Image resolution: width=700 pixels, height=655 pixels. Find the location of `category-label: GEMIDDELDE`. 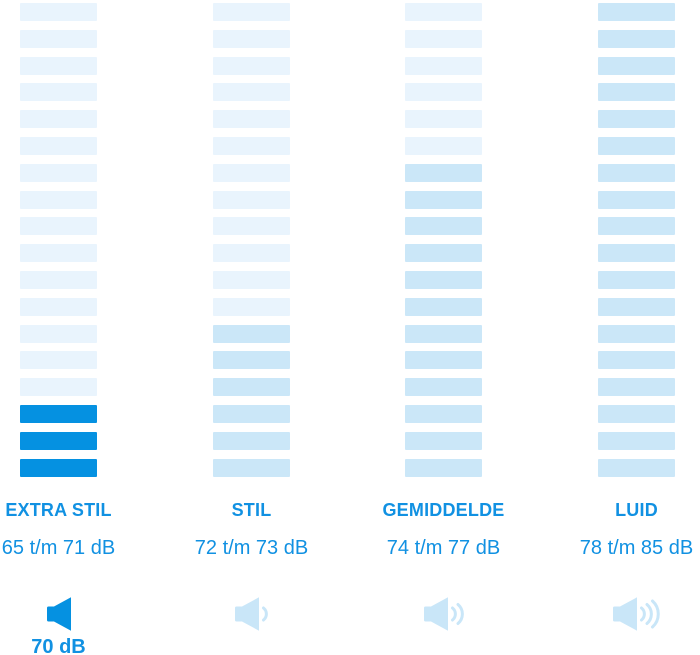

category-label: GEMIDDELDE is located at coordinates (443, 509).